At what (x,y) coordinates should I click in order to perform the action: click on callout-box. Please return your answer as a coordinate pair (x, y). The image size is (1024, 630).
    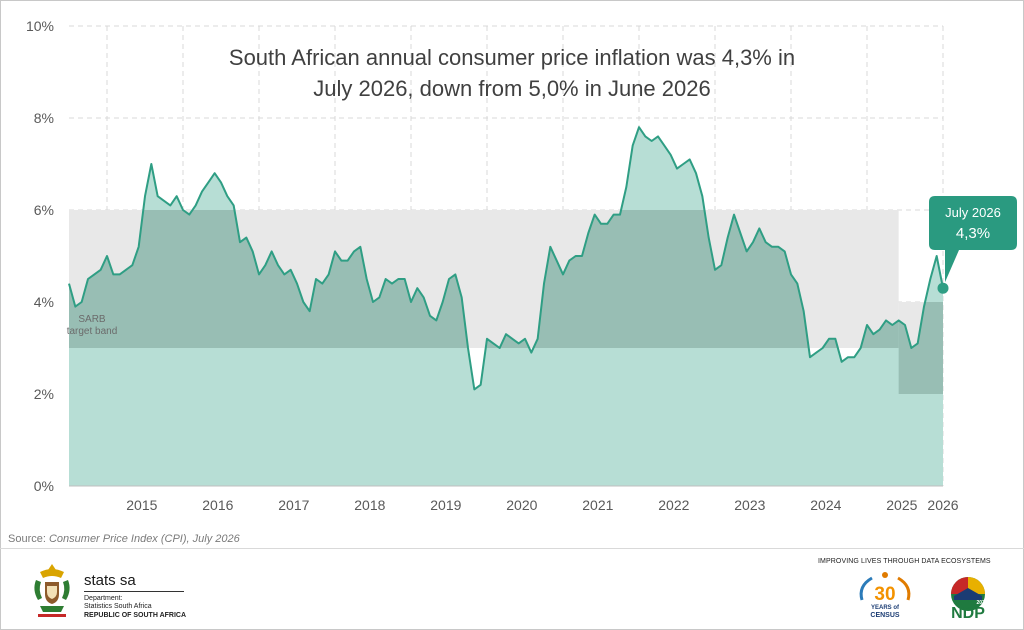
    Looking at the image, I should click on (973, 239).